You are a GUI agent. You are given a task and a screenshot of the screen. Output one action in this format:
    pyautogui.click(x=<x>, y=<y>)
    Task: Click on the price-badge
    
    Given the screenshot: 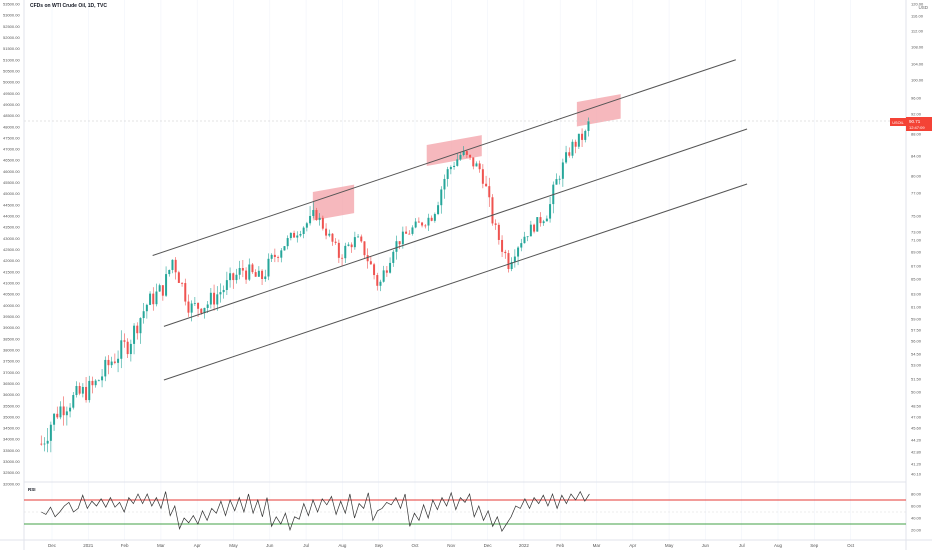 What is the action you would take?
    pyautogui.click(x=919, y=124)
    